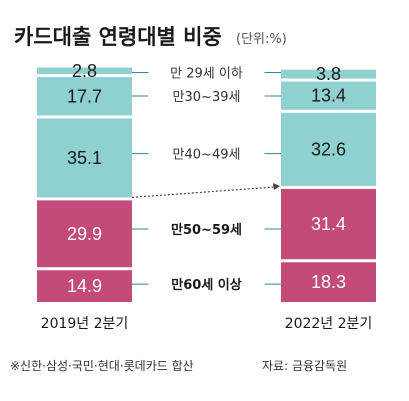  I want to click on chart-unit: (단위:%), so click(261, 39).